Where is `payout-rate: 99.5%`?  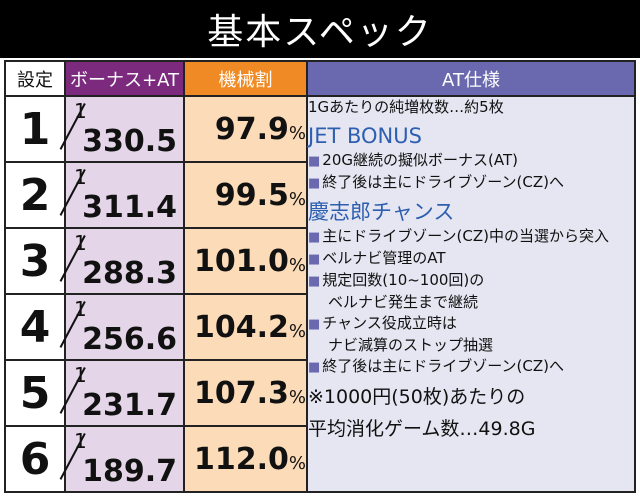
payout-rate: 99.5% is located at coordinates (245, 195).